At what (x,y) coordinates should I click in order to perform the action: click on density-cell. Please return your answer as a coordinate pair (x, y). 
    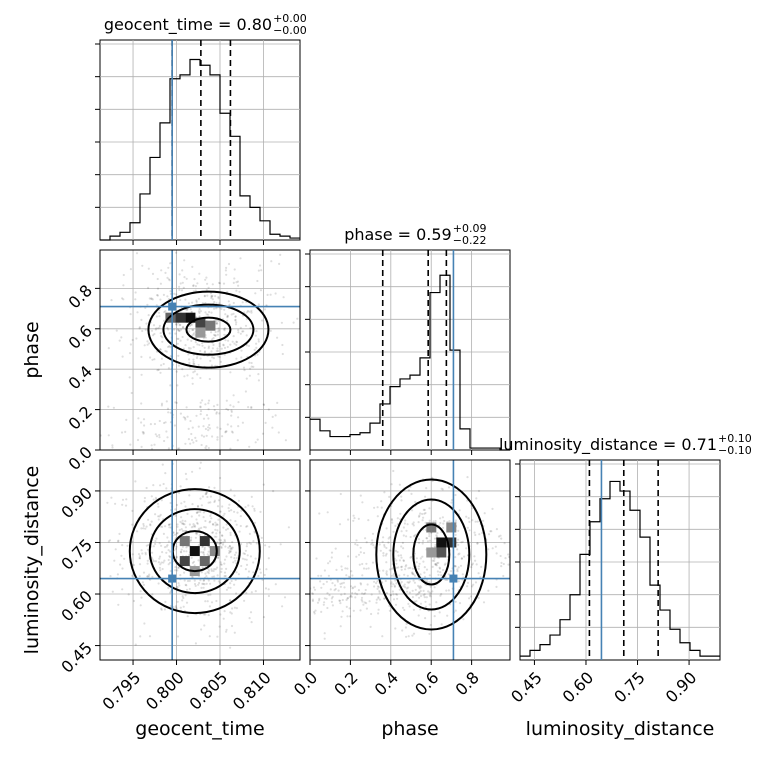
    Looking at the image, I should click on (214, 551).